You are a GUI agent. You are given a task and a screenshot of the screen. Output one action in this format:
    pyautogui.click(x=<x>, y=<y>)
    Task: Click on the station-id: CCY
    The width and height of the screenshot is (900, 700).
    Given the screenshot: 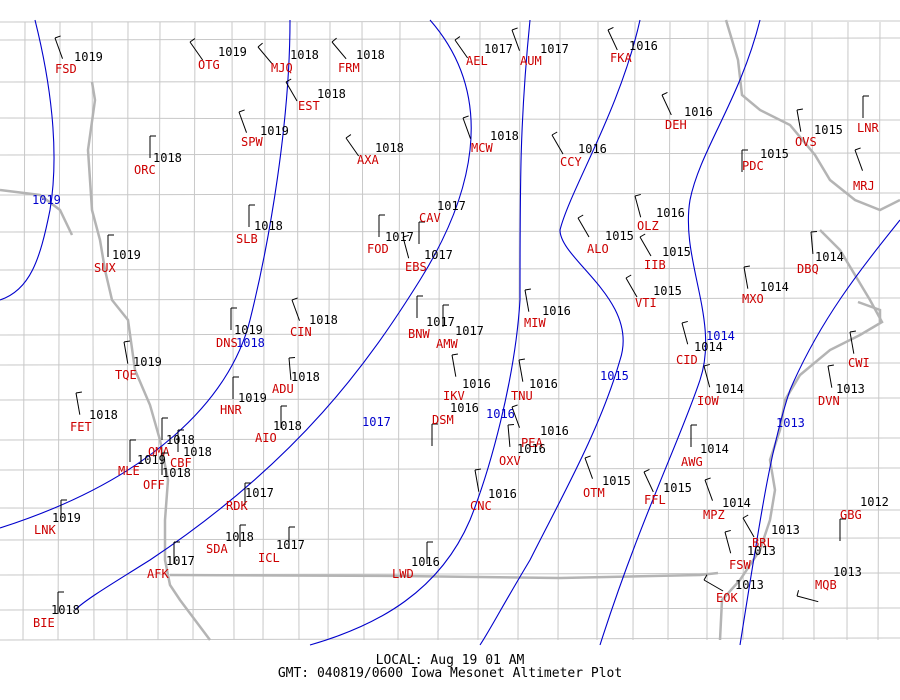 What is the action you would take?
    pyautogui.click(x=571, y=162)
    